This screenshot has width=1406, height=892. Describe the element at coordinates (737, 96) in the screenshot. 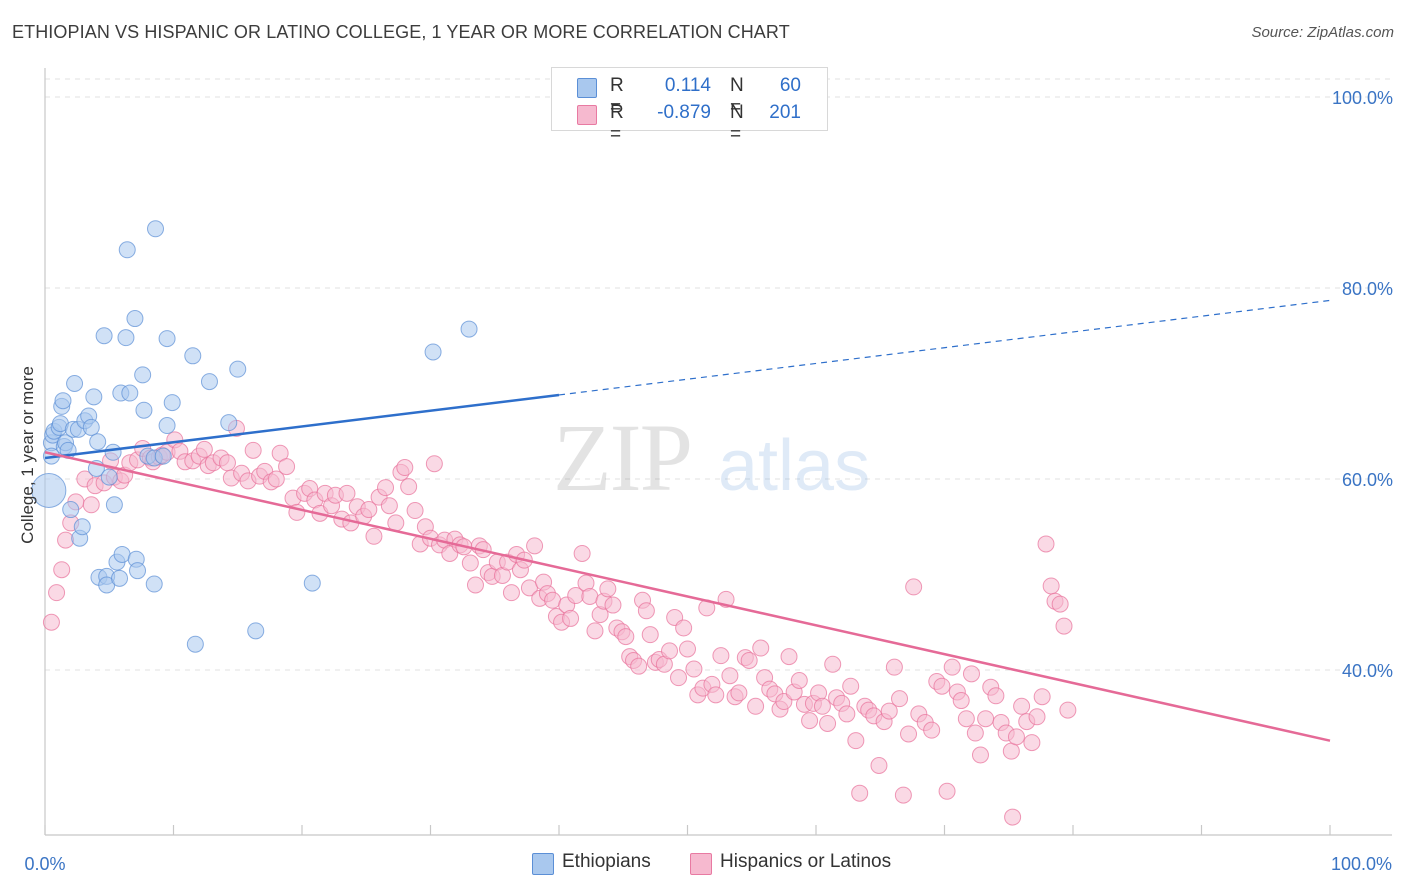

I see `legend-n-label: N =` at that location.